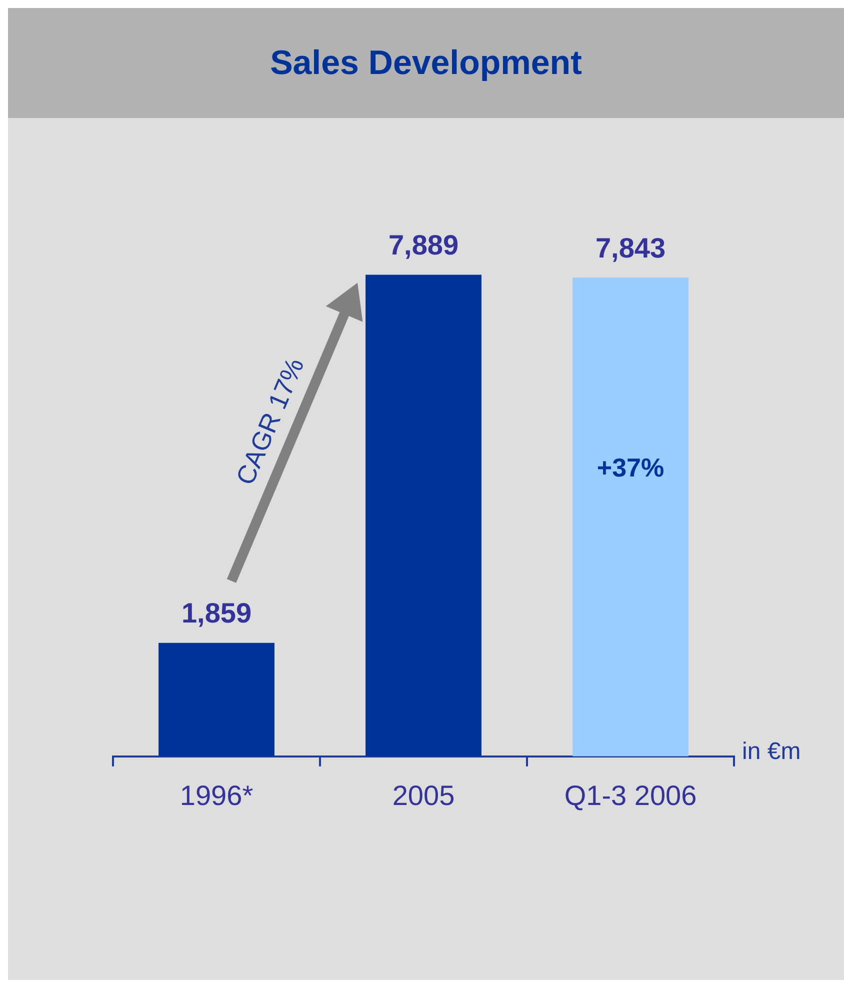 This screenshot has height=990, width=844. I want to click on data-label: 7,889, so click(423, 244).